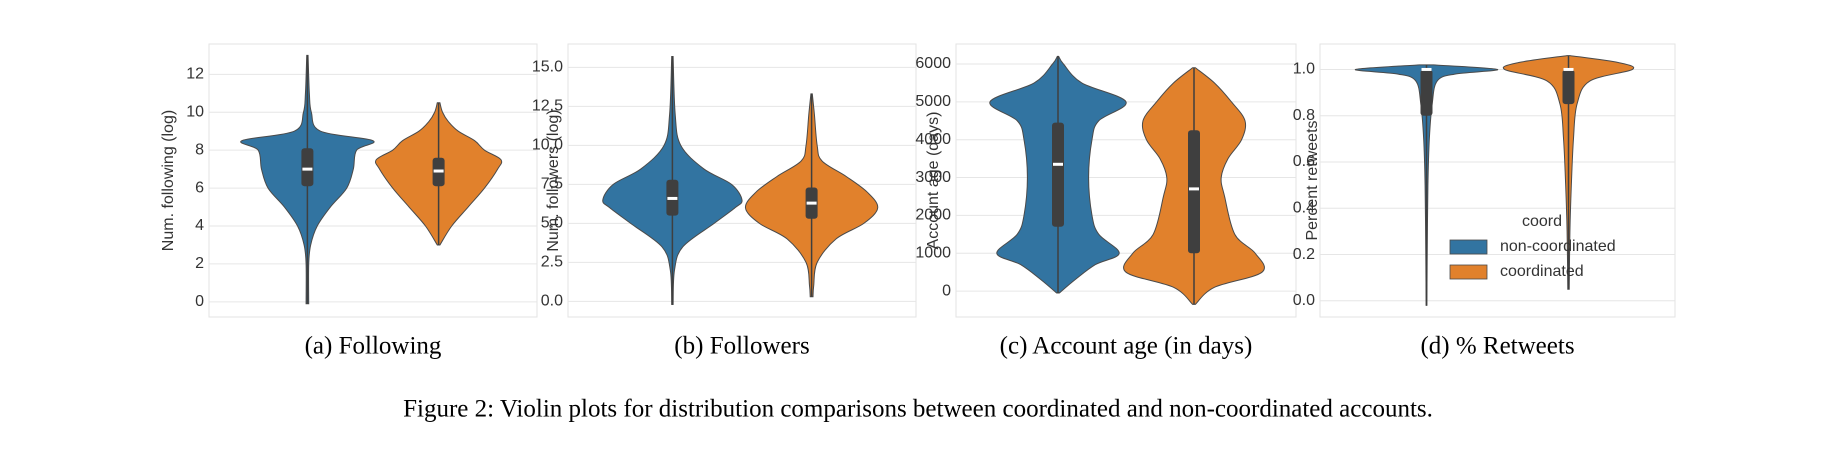 The width and height of the screenshot is (1836, 470). What do you see at coordinates (1304, 161) in the screenshot?
I see `y-tick-label: 0.6` at bounding box center [1304, 161].